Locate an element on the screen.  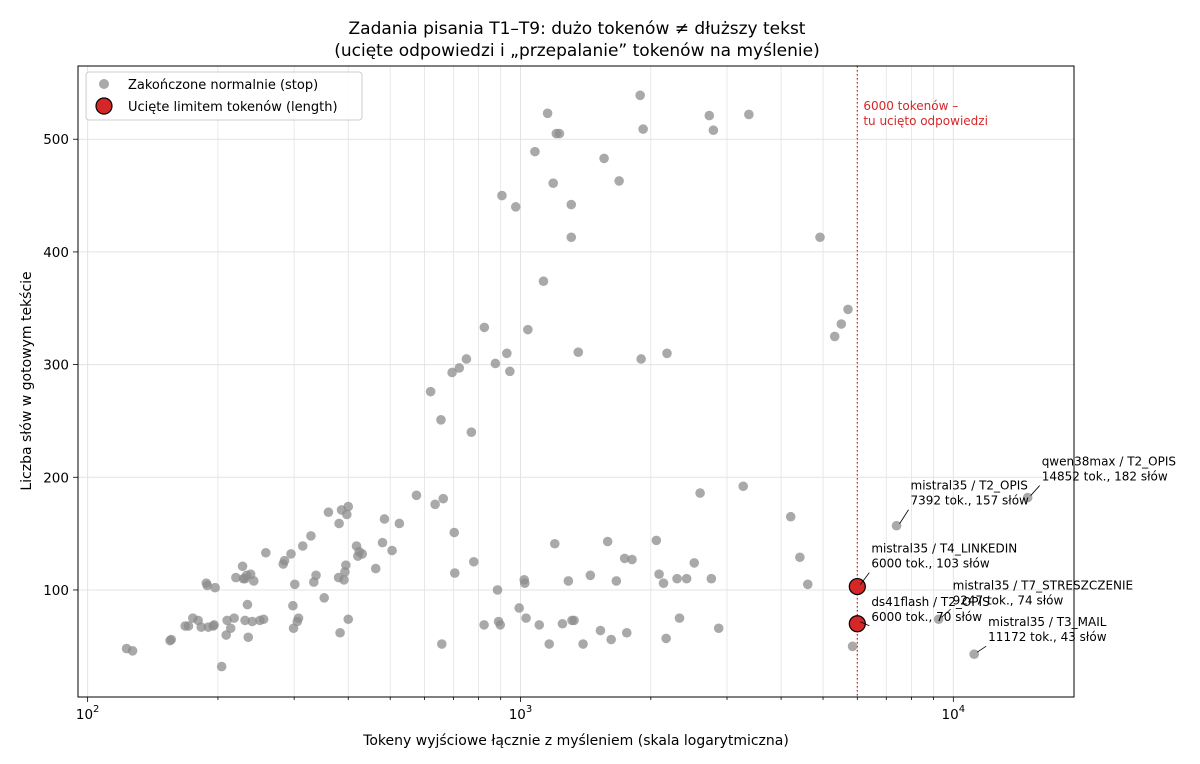
y-tick-label: 400 is located at coordinates (56, 253).